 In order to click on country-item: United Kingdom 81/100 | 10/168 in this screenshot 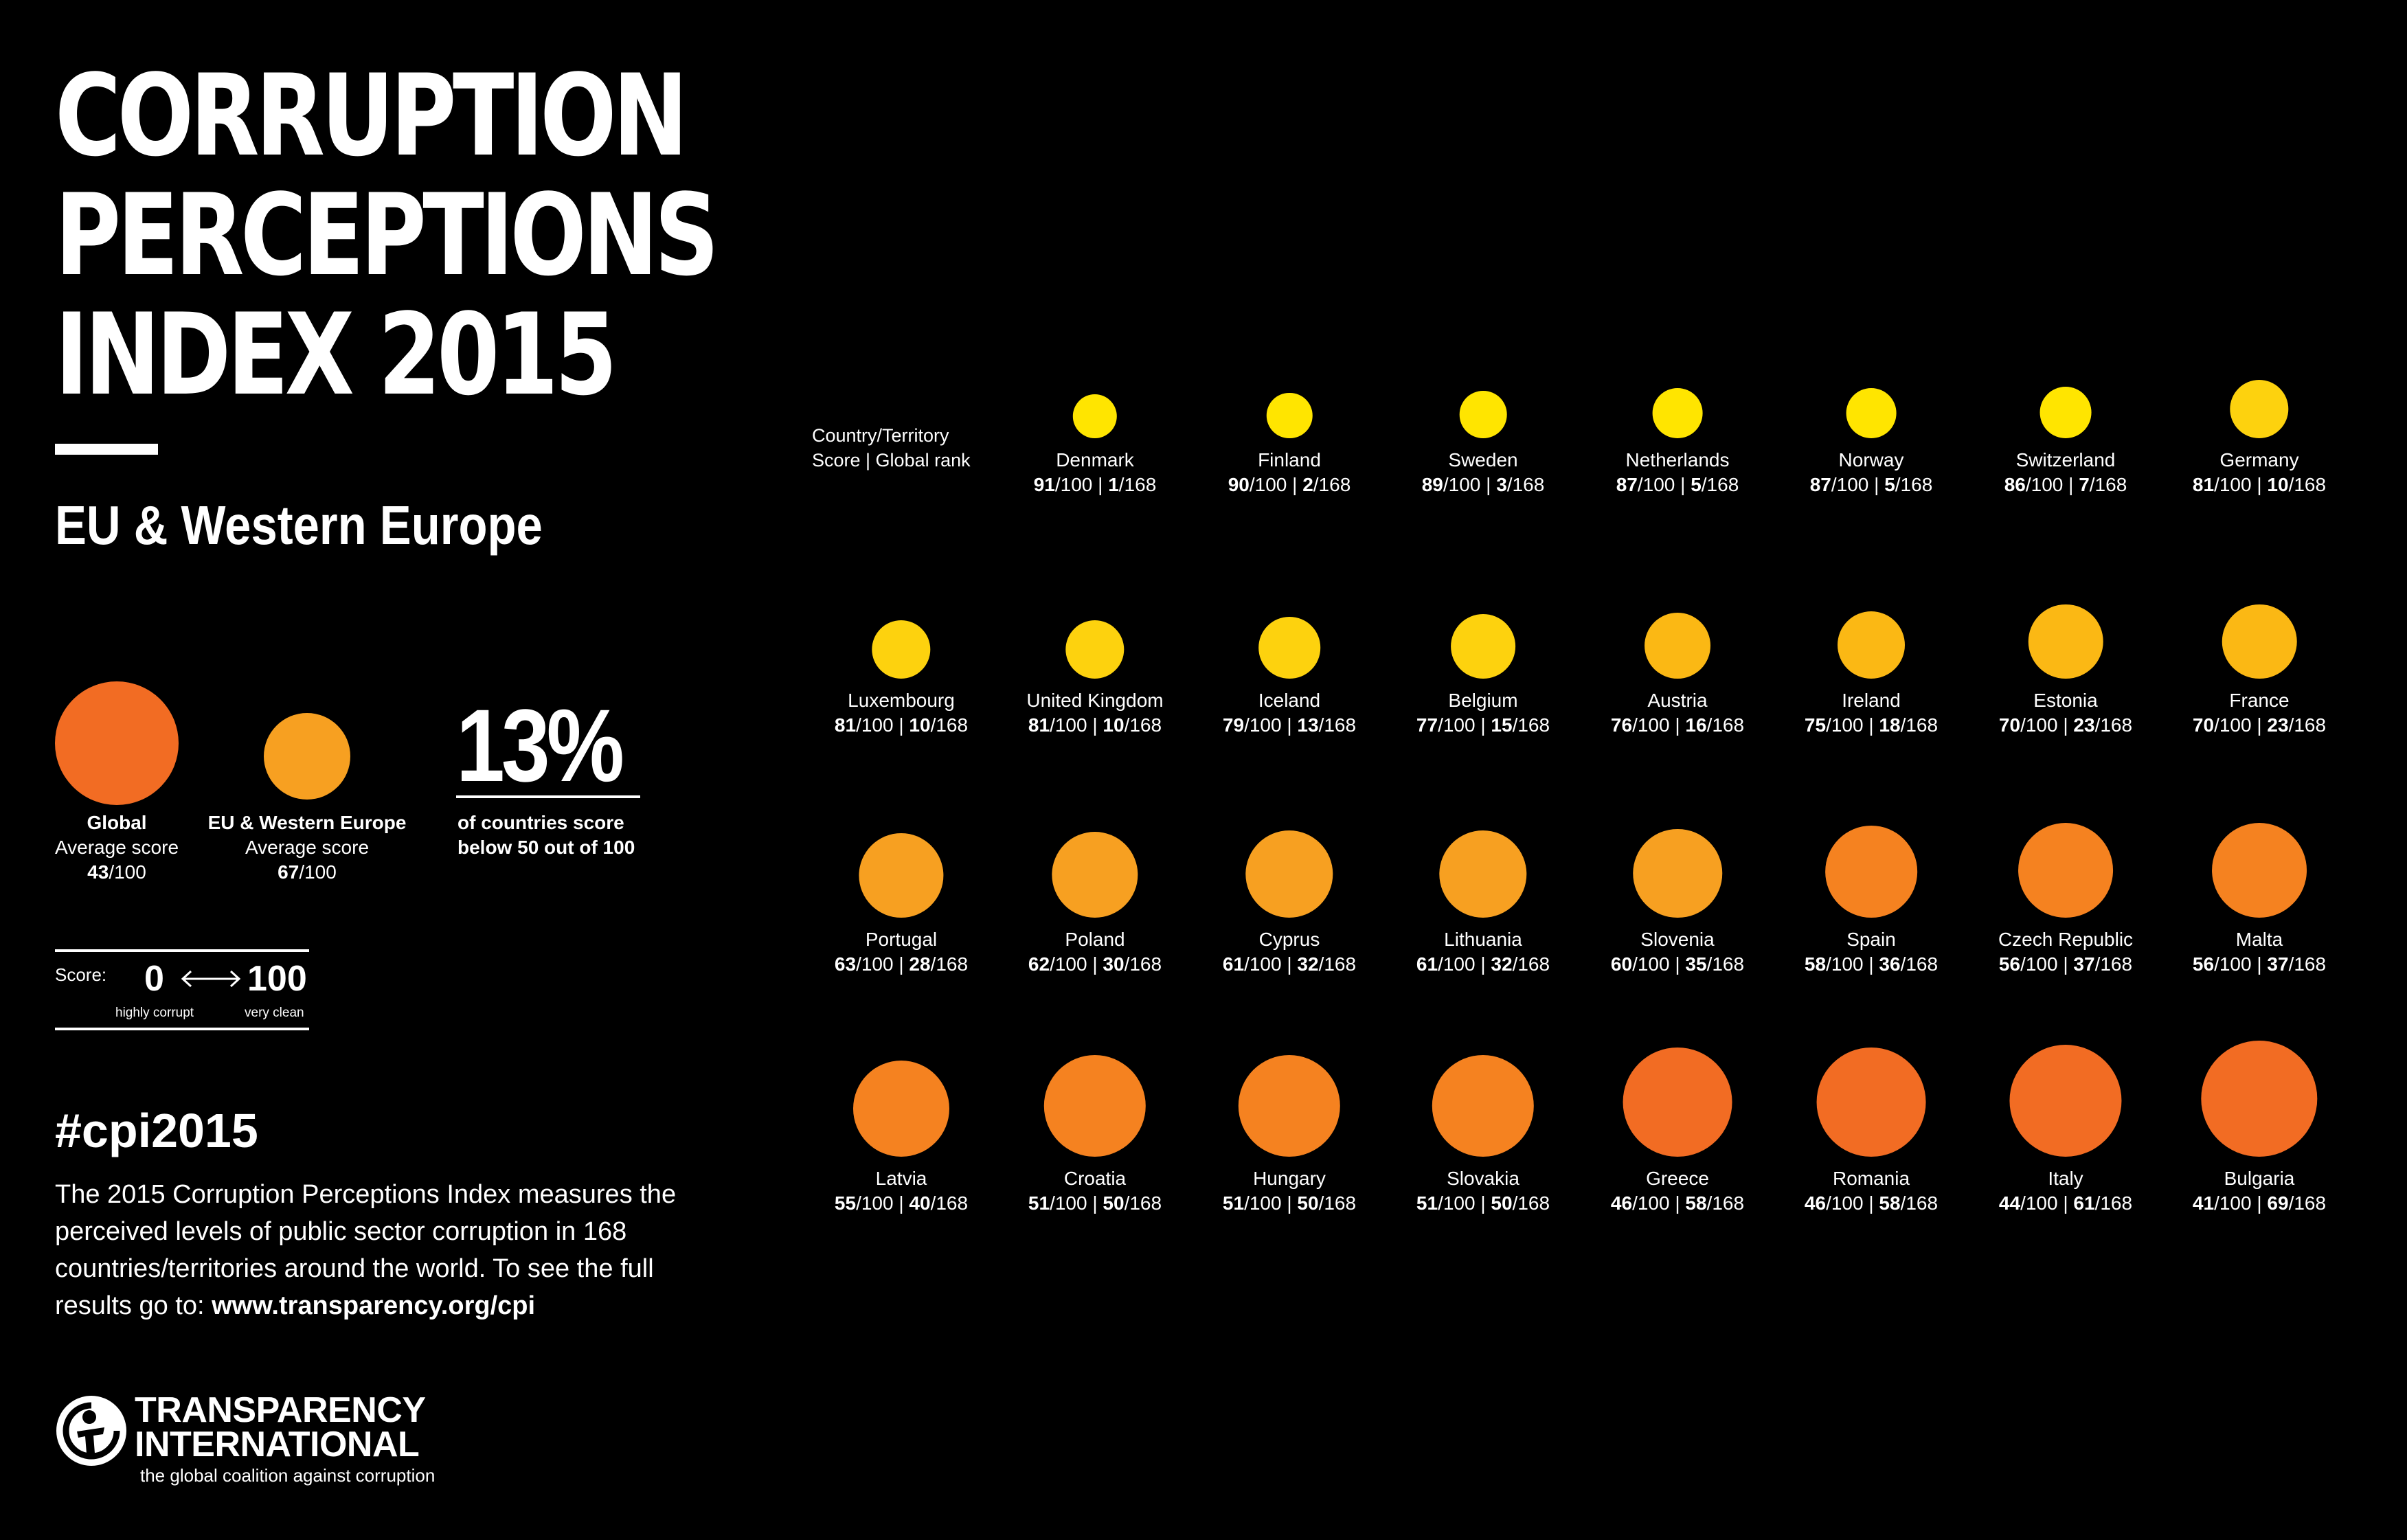, I will do `click(1095, 640)`.